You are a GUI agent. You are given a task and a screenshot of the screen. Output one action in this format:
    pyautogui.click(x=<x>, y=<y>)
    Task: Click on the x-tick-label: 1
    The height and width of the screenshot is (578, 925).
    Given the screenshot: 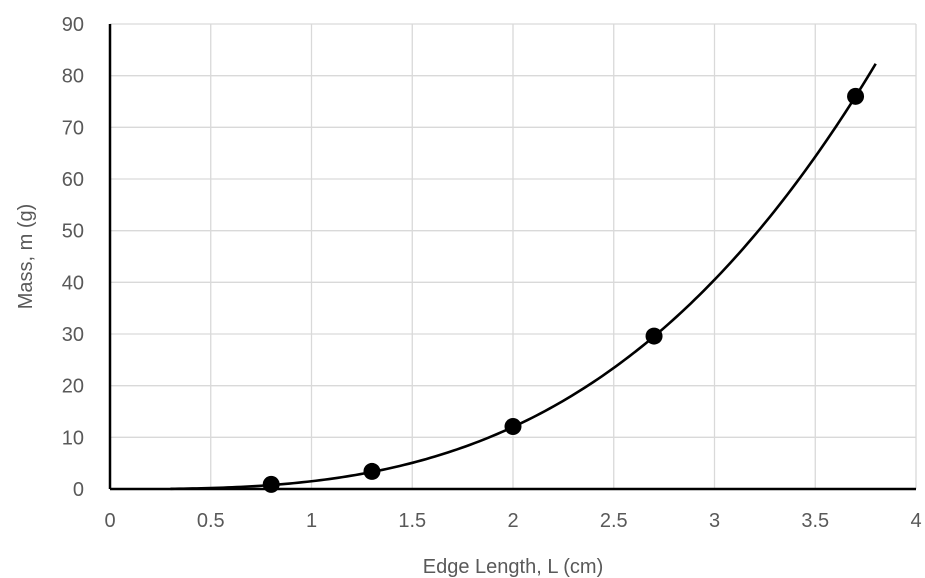 What is the action you would take?
    pyautogui.click(x=311, y=521)
    